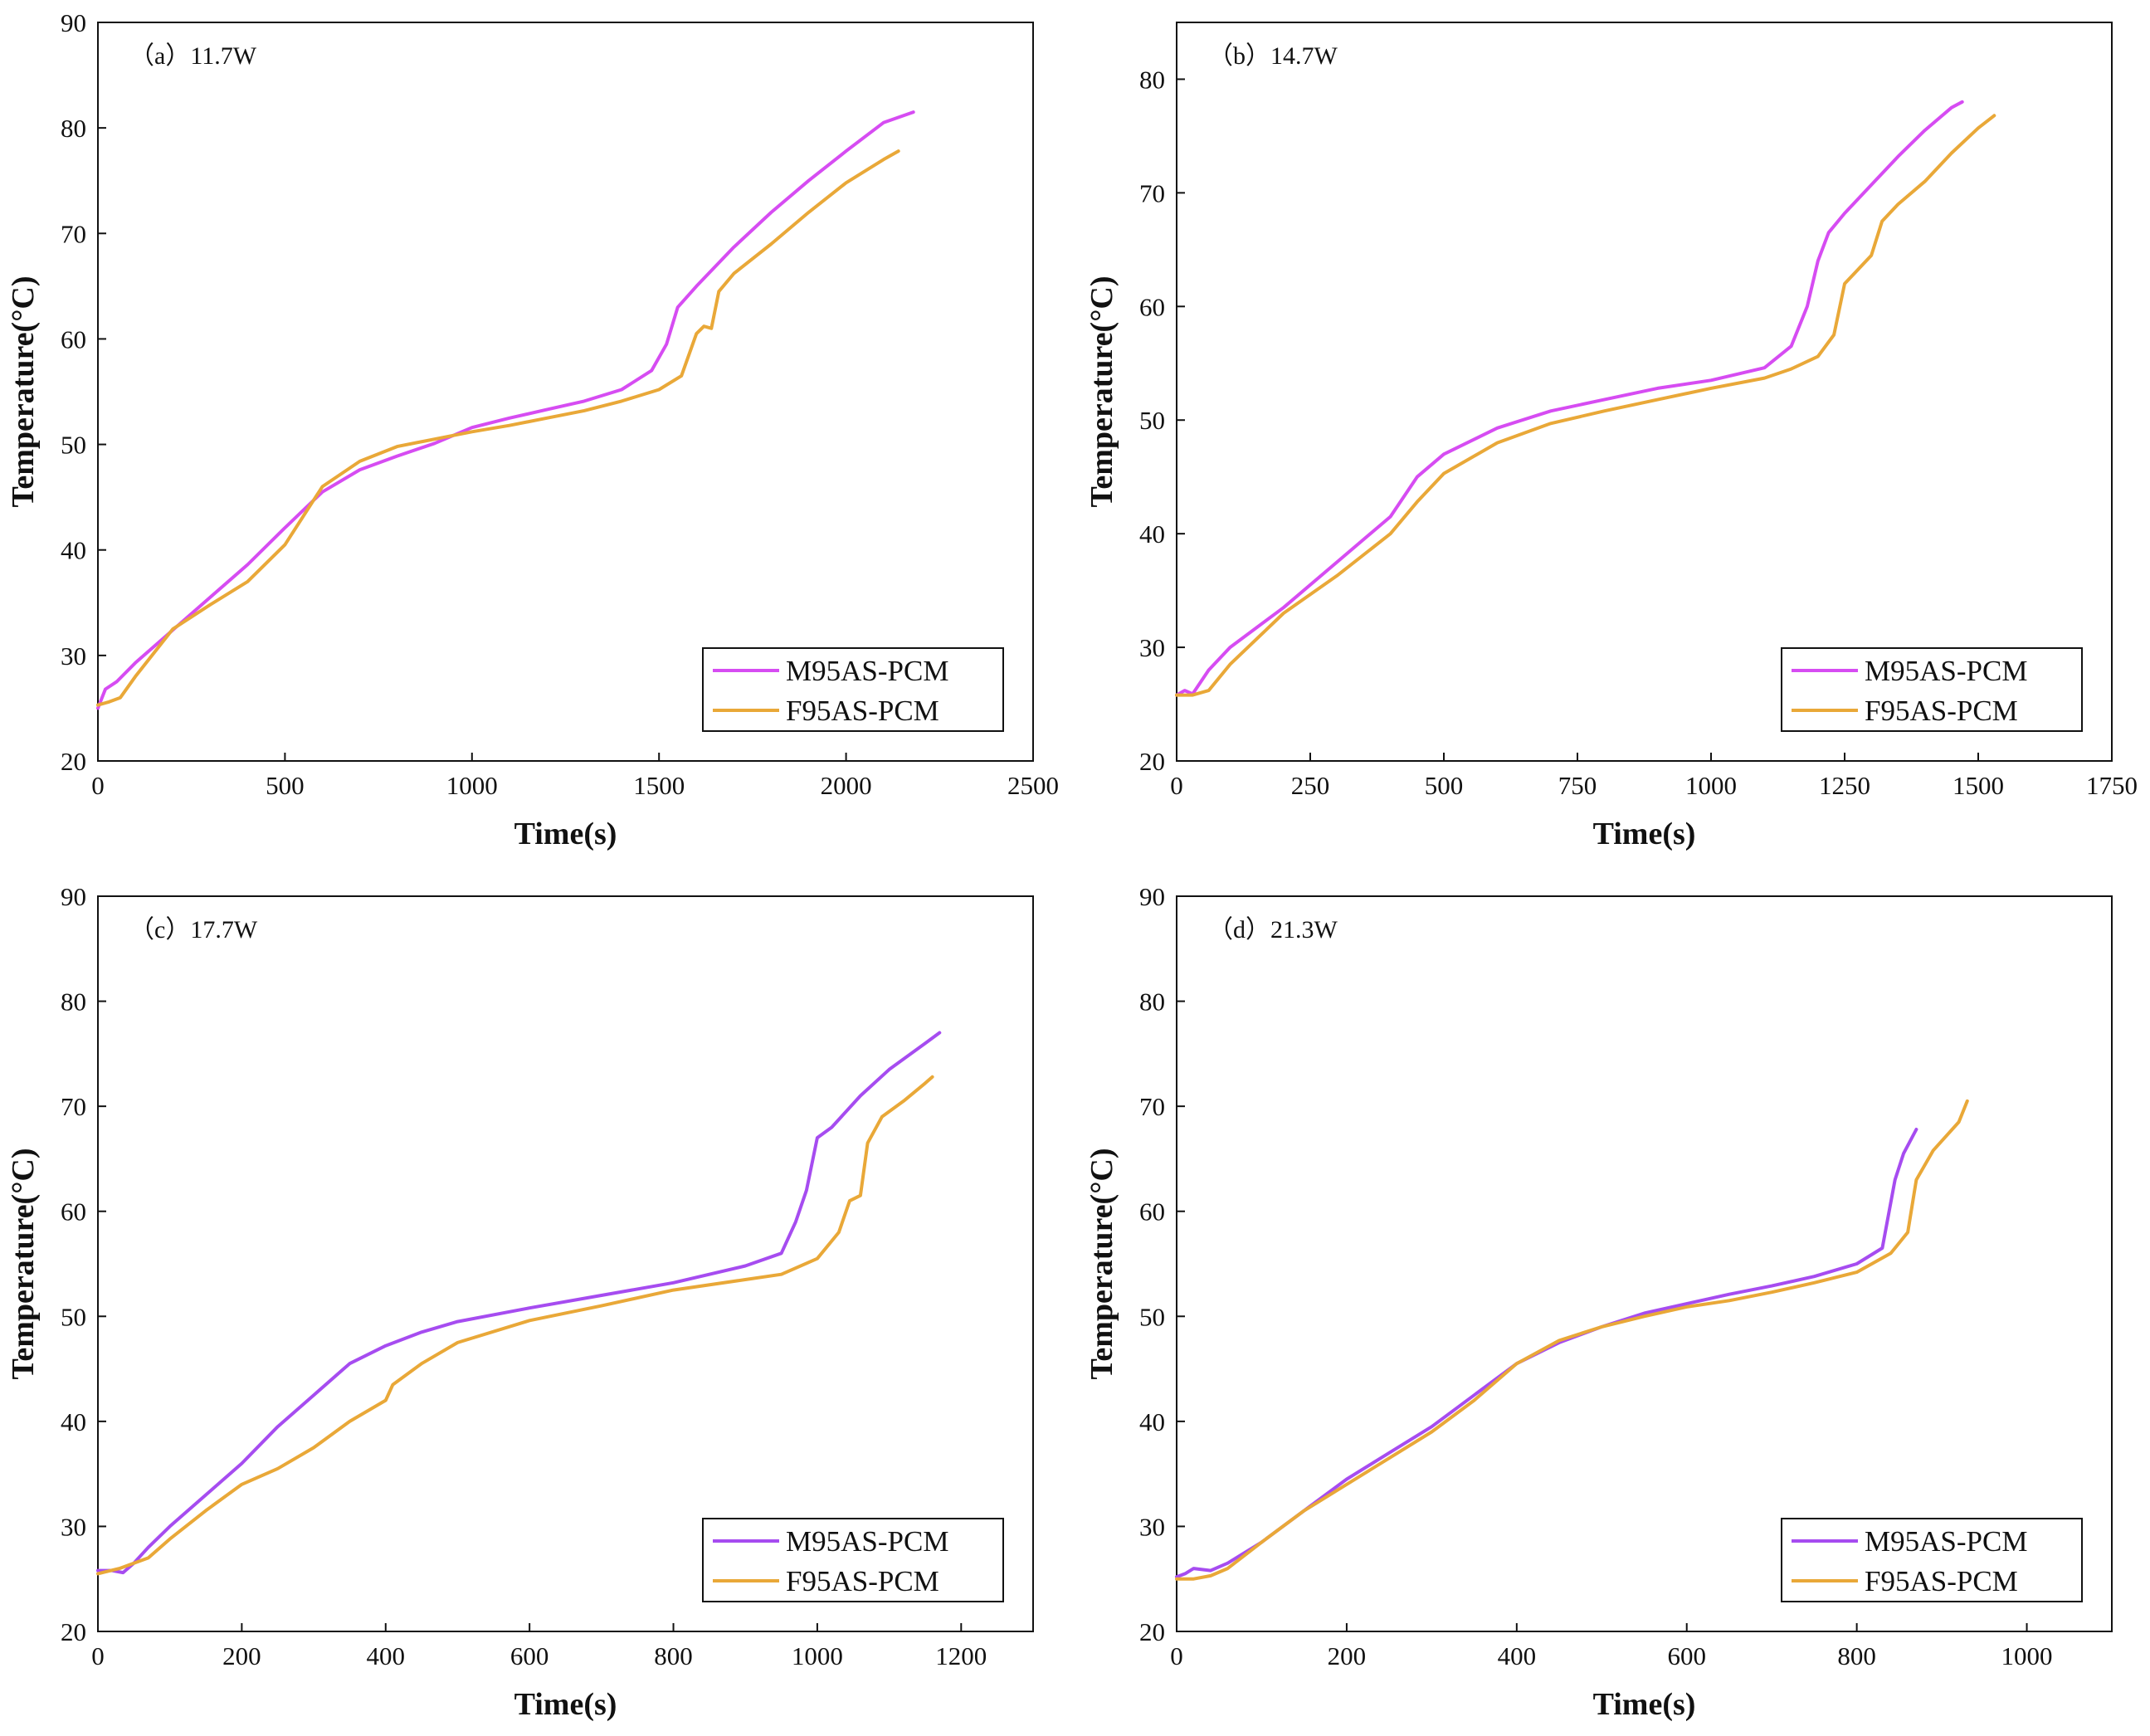 The image size is (2150, 1736). What do you see at coordinates (1844, 785) in the screenshot?
I see `x-tick-label: 1250` at bounding box center [1844, 785].